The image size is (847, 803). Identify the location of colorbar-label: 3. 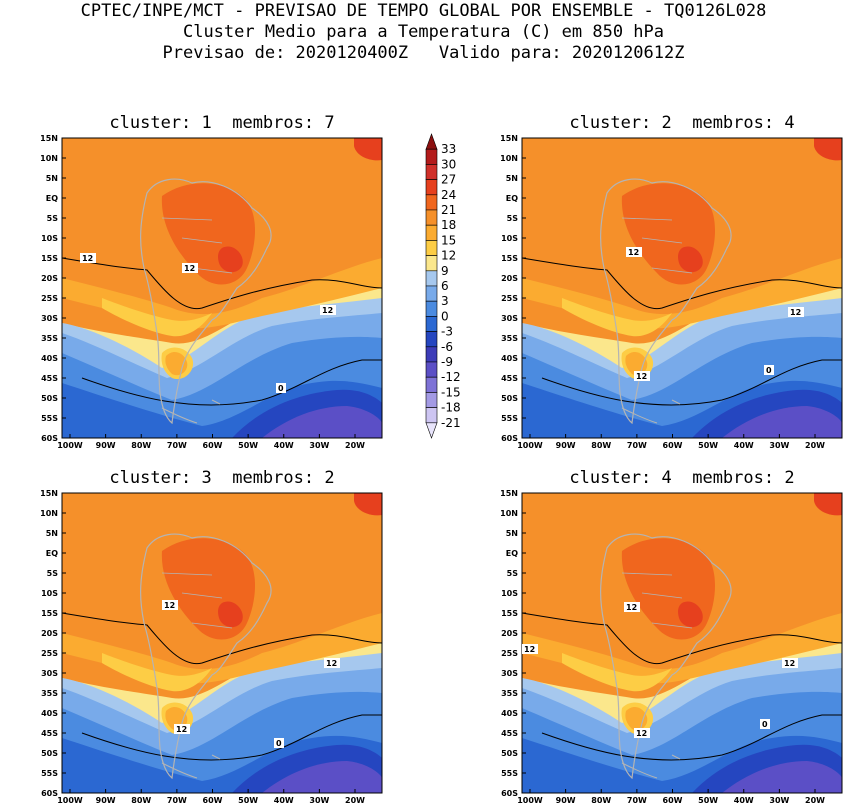
(445, 301).